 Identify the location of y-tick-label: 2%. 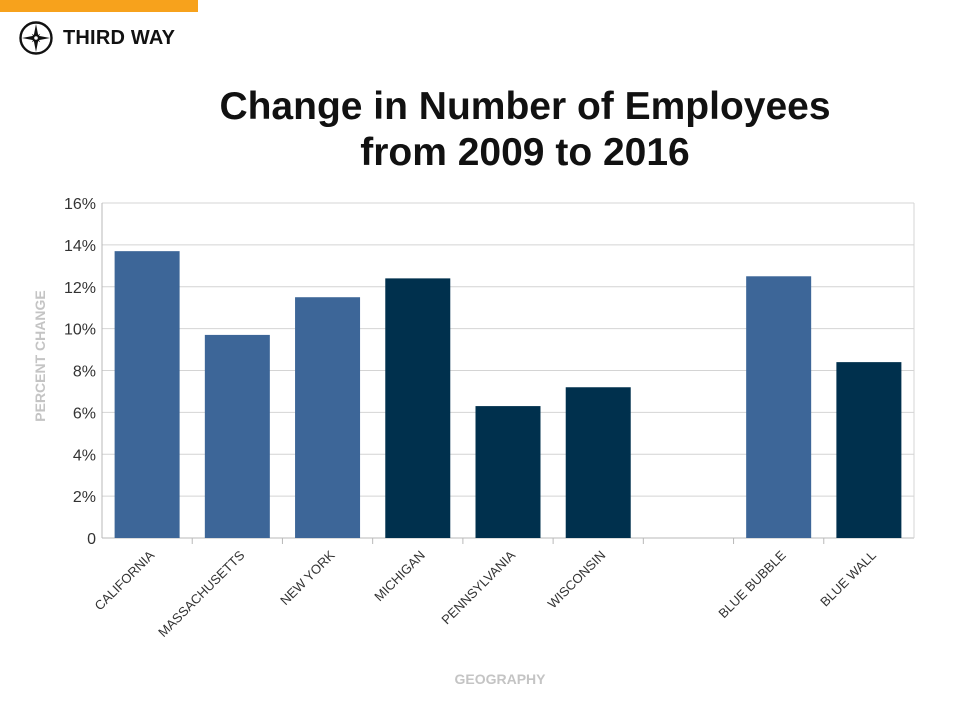
(84, 497).